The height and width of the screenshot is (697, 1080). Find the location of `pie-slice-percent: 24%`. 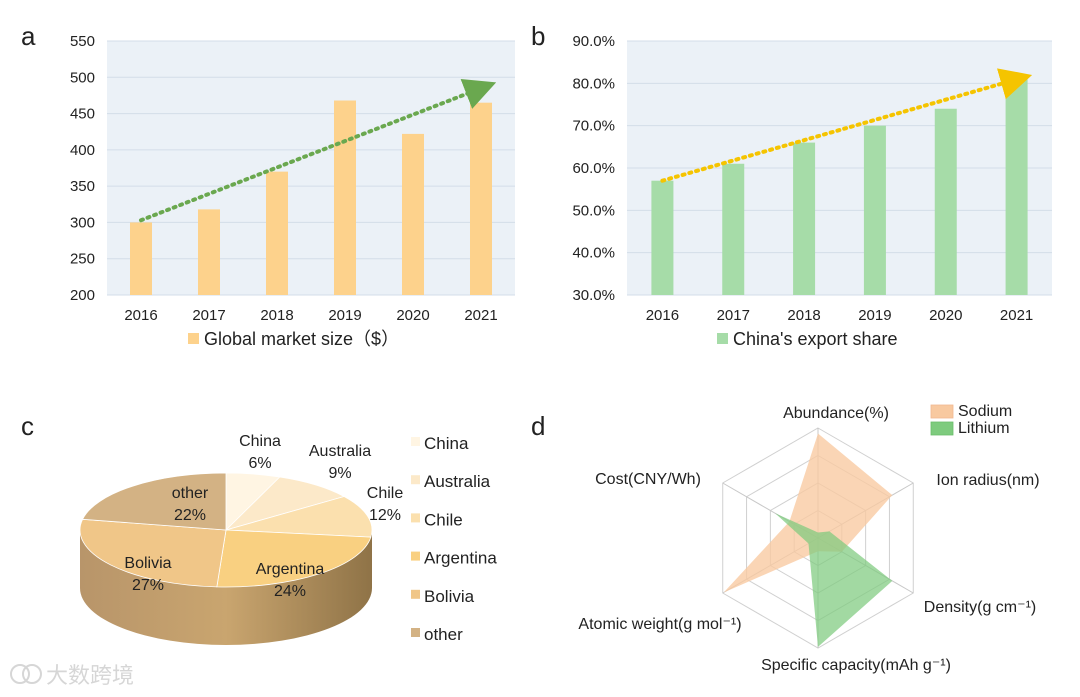

pie-slice-percent: 24% is located at coordinates (290, 591).